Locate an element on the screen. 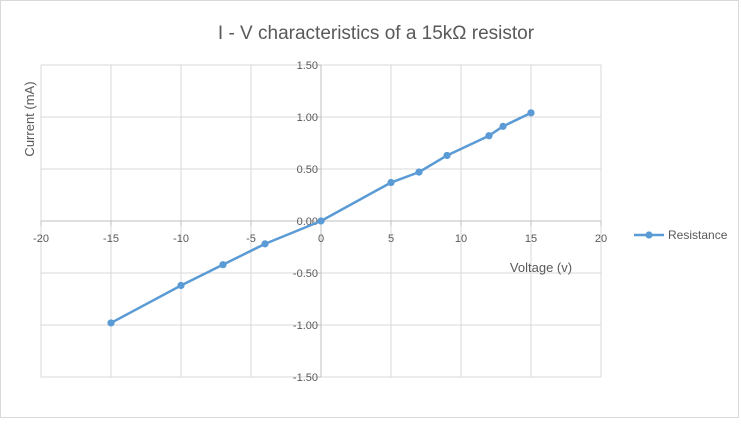  x-tick-label: 15 is located at coordinates (531, 239).